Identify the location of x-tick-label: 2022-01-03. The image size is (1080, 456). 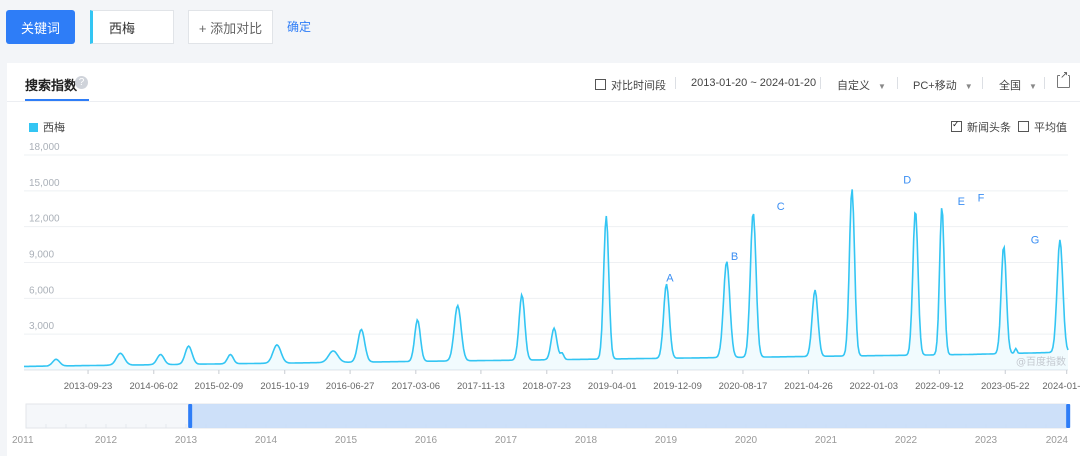
(873, 386).